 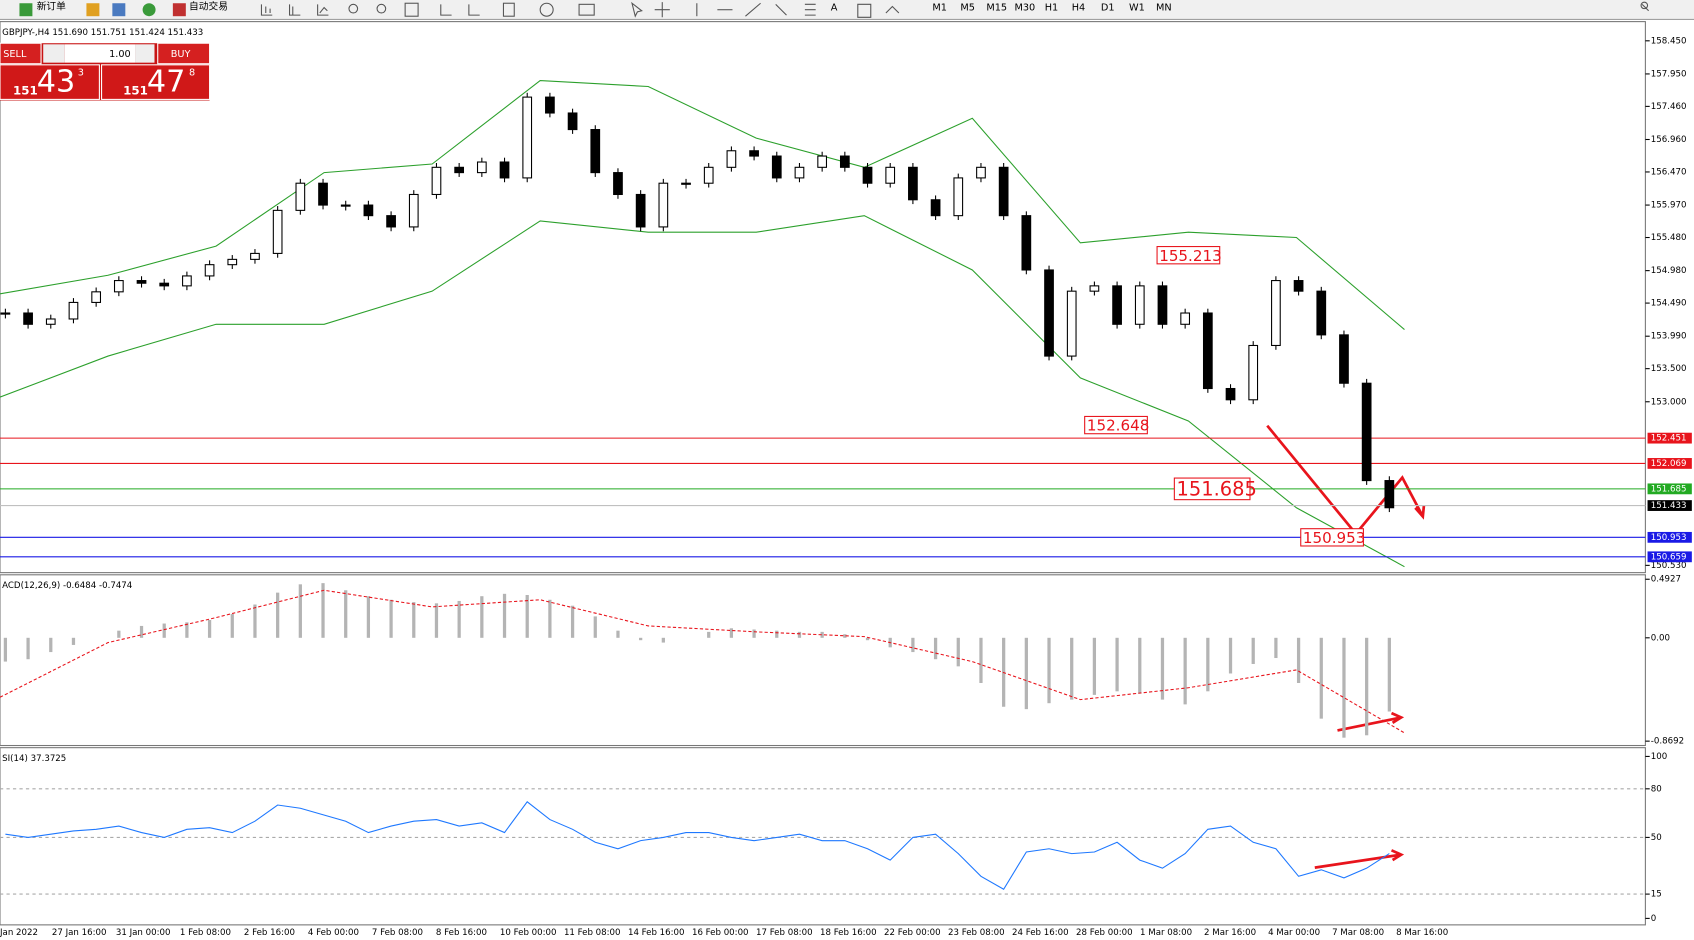 What do you see at coordinates (1669, 557) in the screenshot?
I see `price-level-badge` at bounding box center [1669, 557].